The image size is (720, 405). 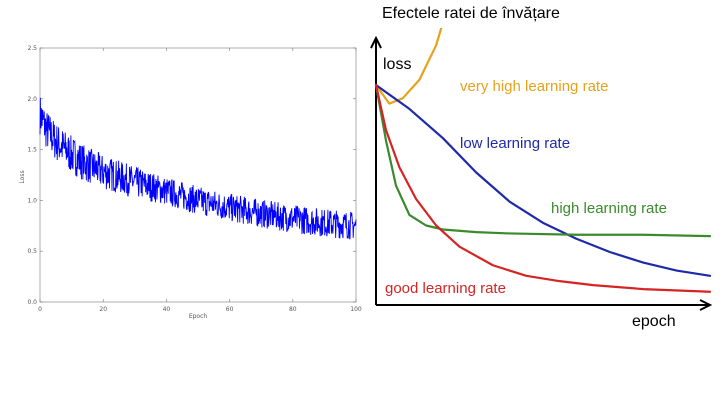 What do you see at coordinates (293, 309) in the screenshot?
I see `left-x-tick-label: 80` at bounding box center [293, 309].